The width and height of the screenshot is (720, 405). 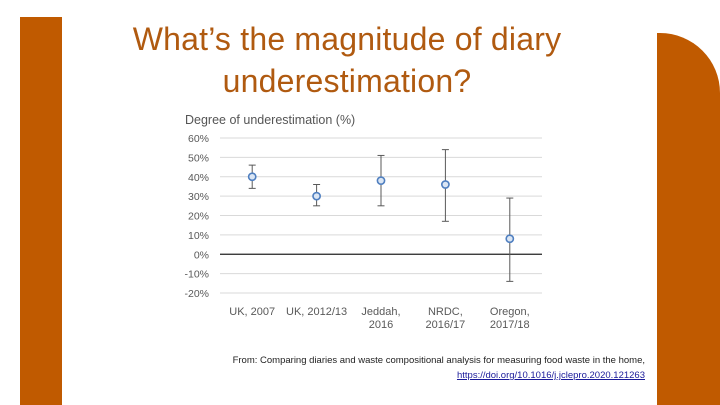 I want to click on y-tick-label: 30%, so click(x=198, y=197).